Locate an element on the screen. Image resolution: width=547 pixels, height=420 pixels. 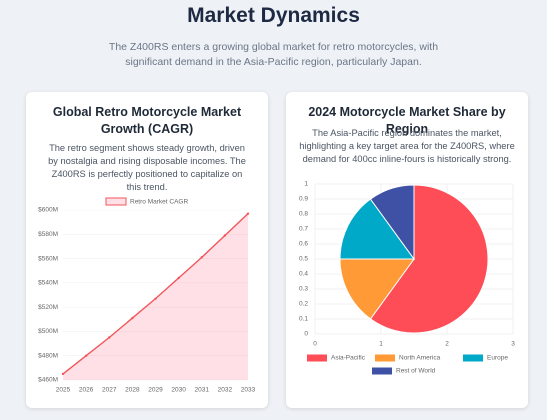
page-title: Market Dynamics is located at coordinates (273, 15).